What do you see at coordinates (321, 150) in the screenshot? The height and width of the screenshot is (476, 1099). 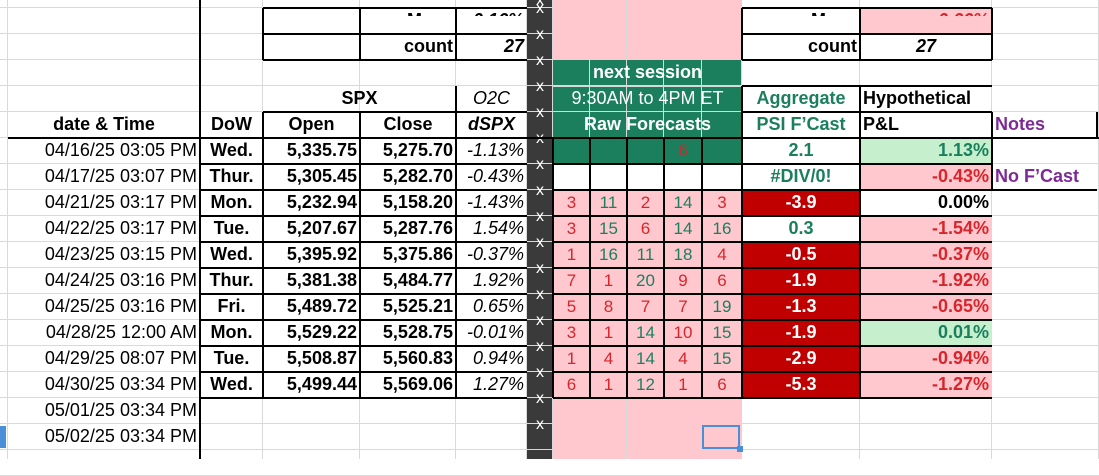 I see `open-cell: 5,335.75` at bounding box center [321, 150].